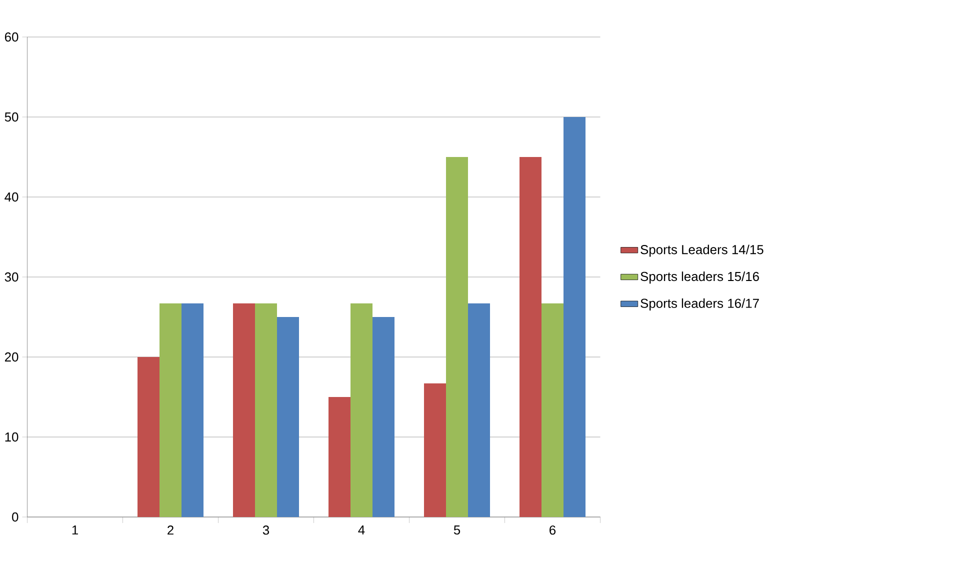 This screenshot has width=959, height=579. I want to click on x-tick-label: 2, so click(171, 530).